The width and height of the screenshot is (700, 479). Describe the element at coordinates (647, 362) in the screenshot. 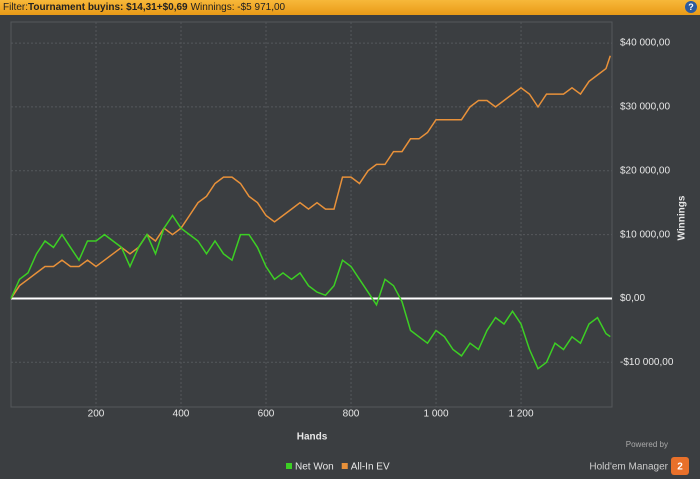

I see `y-tick-label: -$10 000,00` at that location.